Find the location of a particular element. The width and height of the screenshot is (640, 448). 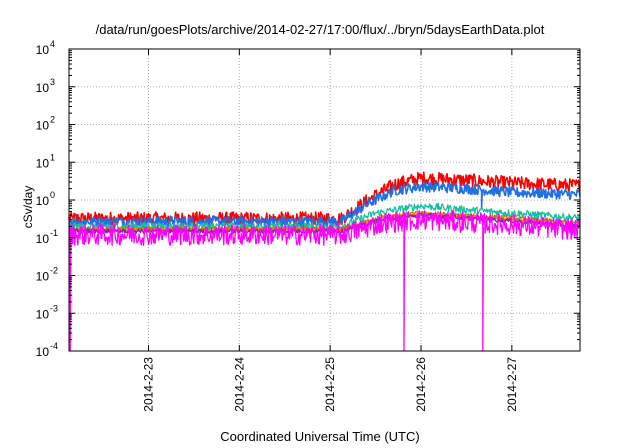

y-tick-exponent: 2 is located at coordinates (52, 120).